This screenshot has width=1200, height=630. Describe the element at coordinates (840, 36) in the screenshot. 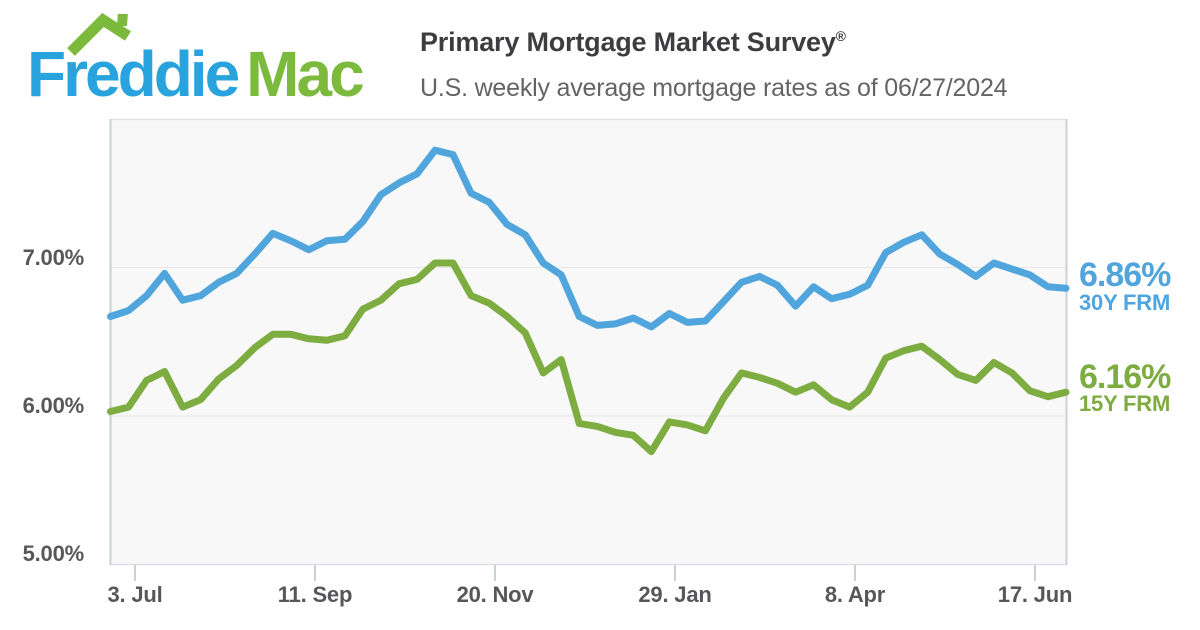

I see `registered-mark: ®` at that location.